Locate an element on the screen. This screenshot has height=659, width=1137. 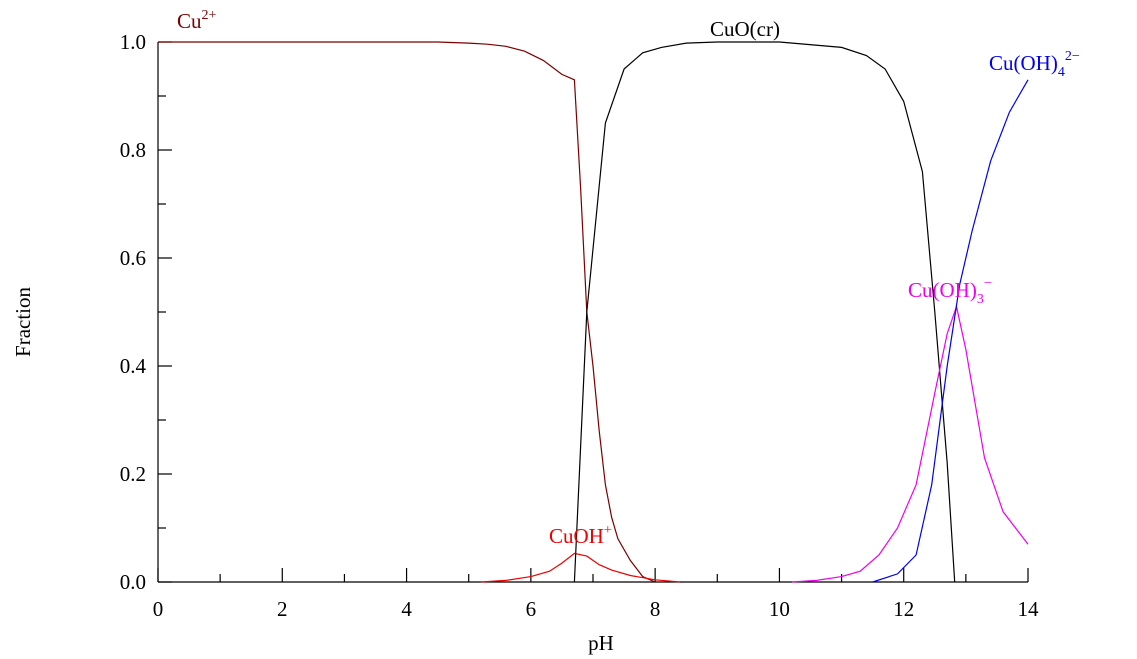
y-tick-label: 0.4 is located at coordinates (133, 366).